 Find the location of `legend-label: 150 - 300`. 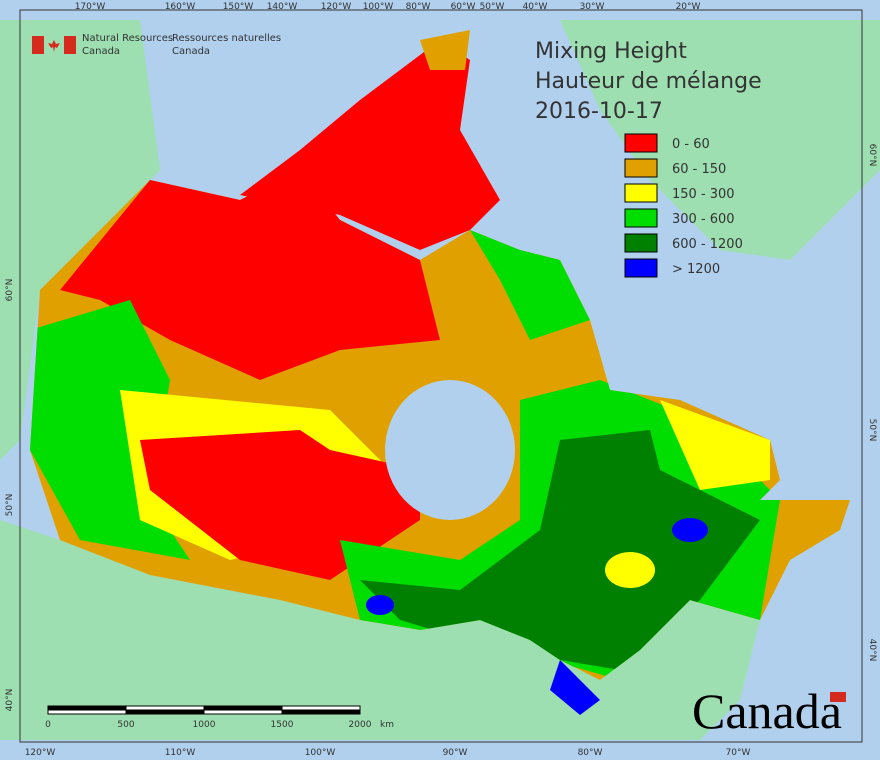

legend-label: 150 - 300 is located at coordinates (703, 194).